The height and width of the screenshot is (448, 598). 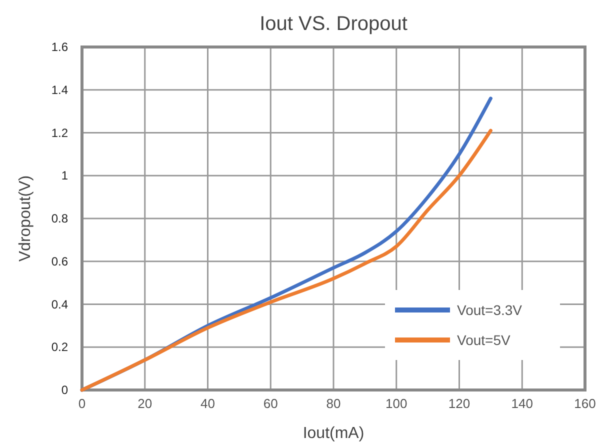 What do you see at coordinates (522, 403) in the screenshot?
I see `x-tick-label: 140` at bounding box center [522, 403].